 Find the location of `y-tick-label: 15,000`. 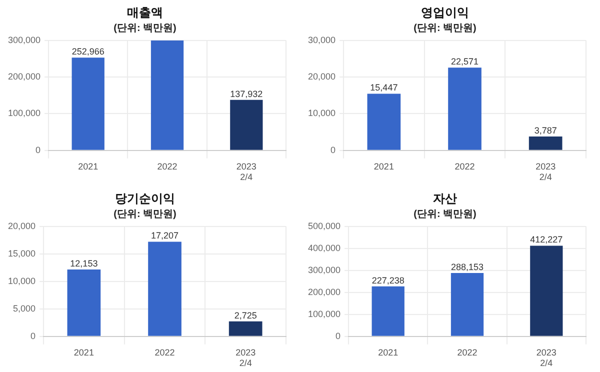

y-tick-label: 15,000 is located at coordinates (22, 253).